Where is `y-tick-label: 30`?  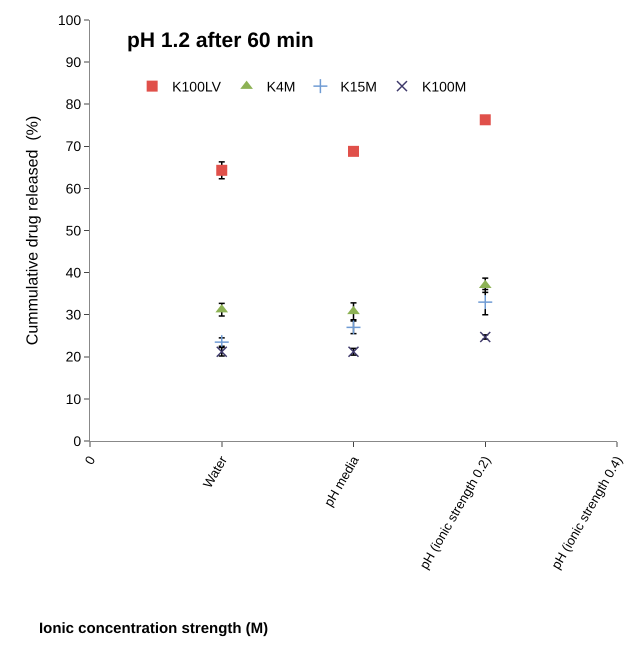
y-tick-label: 30 is located at coordinates (74, 314).